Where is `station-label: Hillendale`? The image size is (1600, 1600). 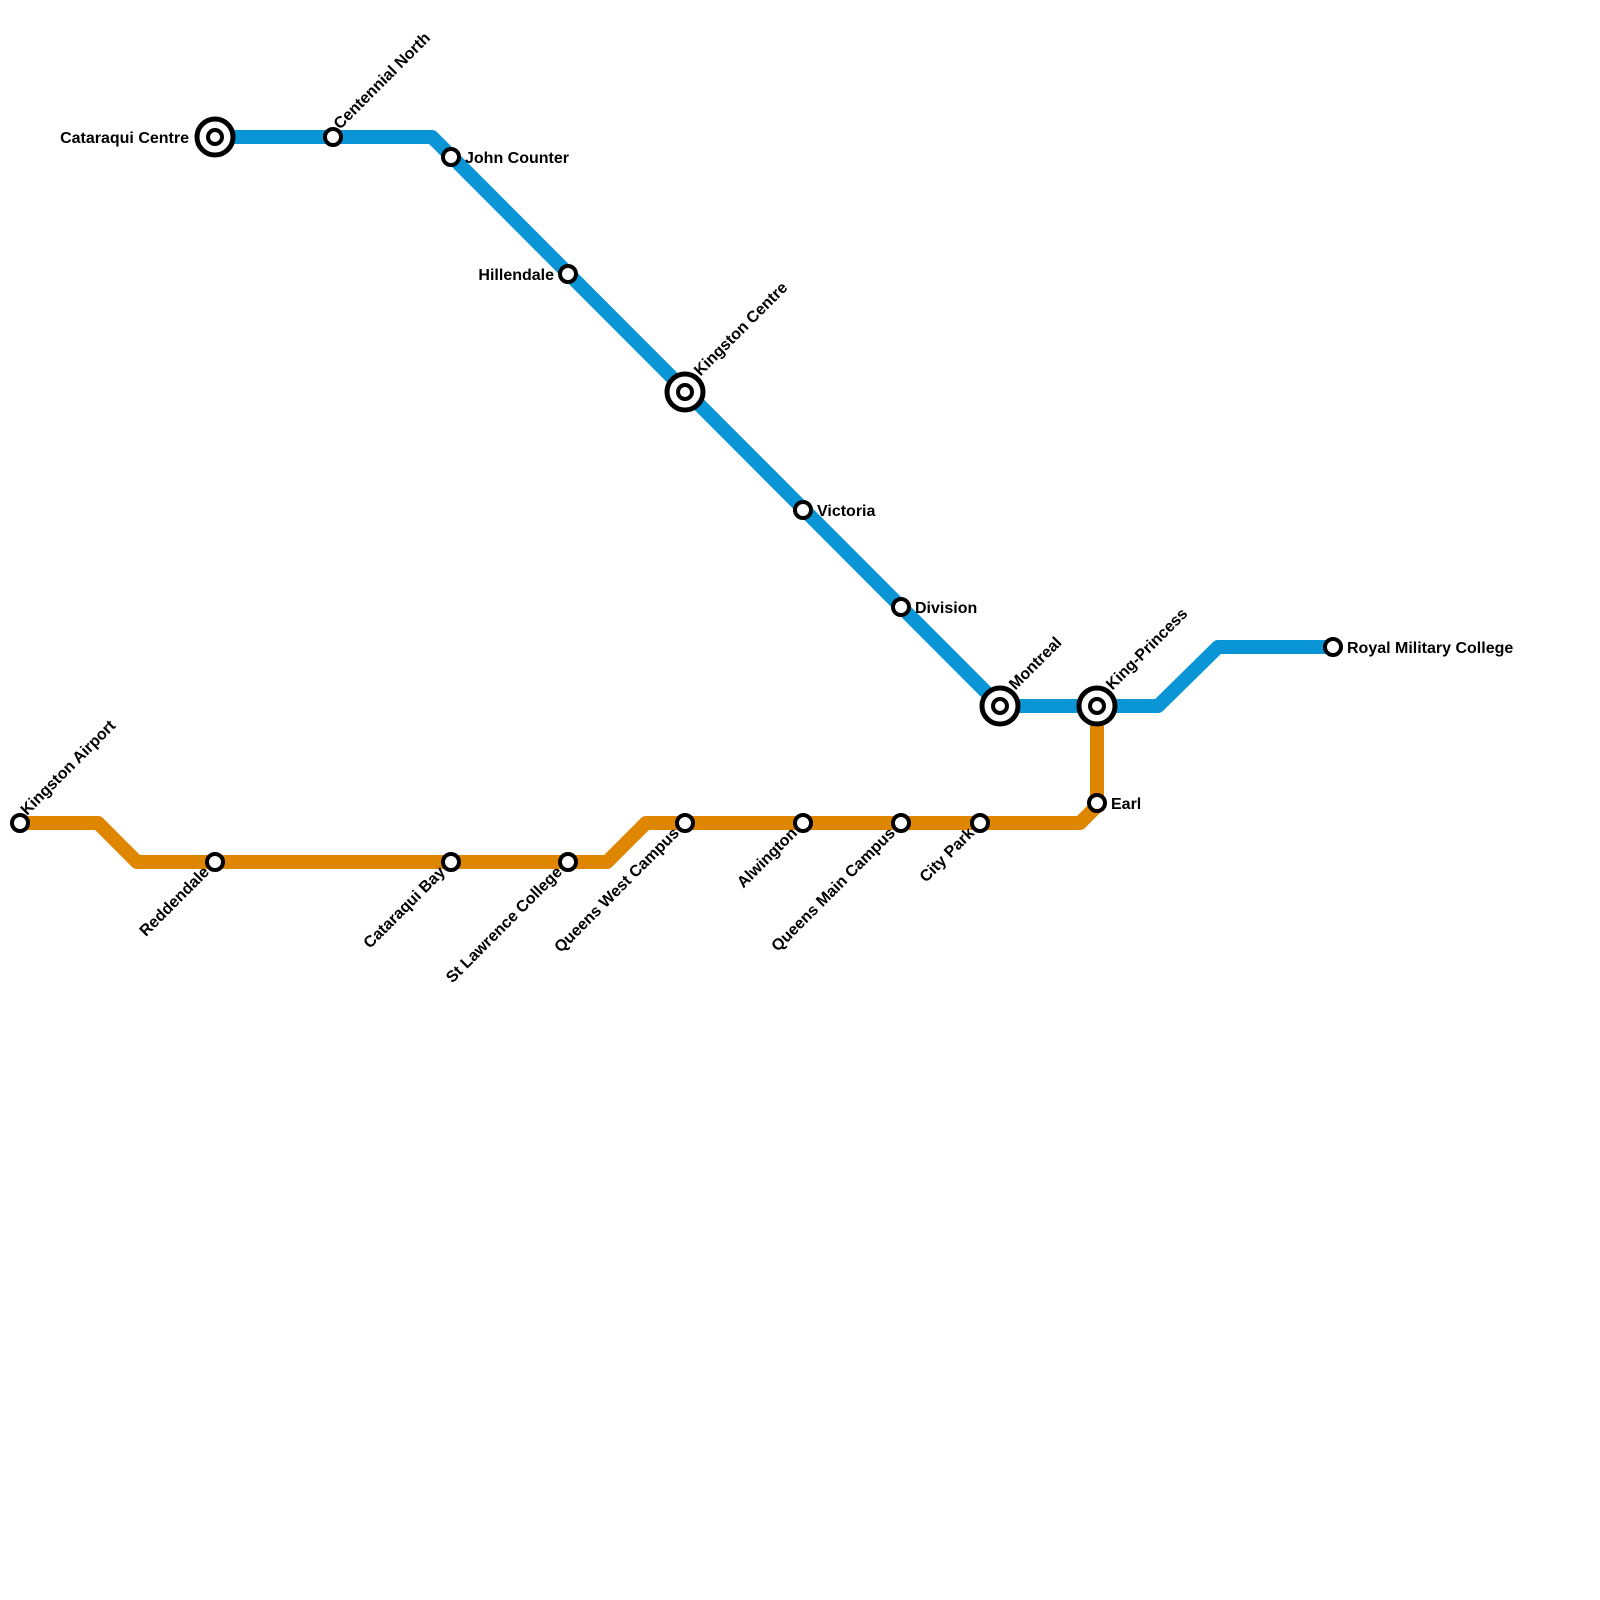
station-label: Hillendale is located at coordinates (516, 275).